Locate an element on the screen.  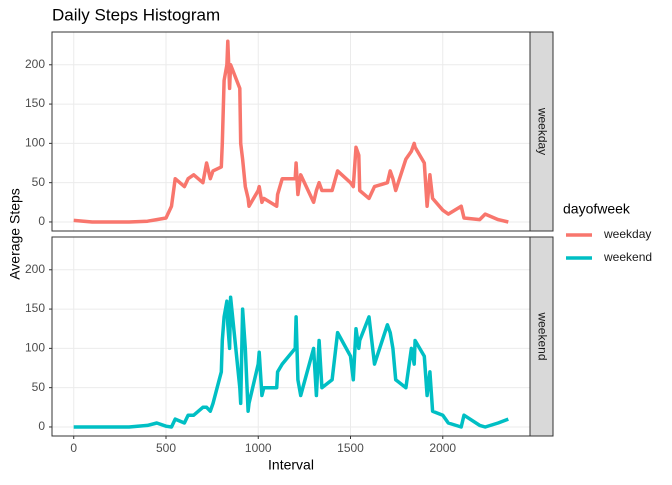
y-axis-label: Average Steps is located at coordinates (15, 234).